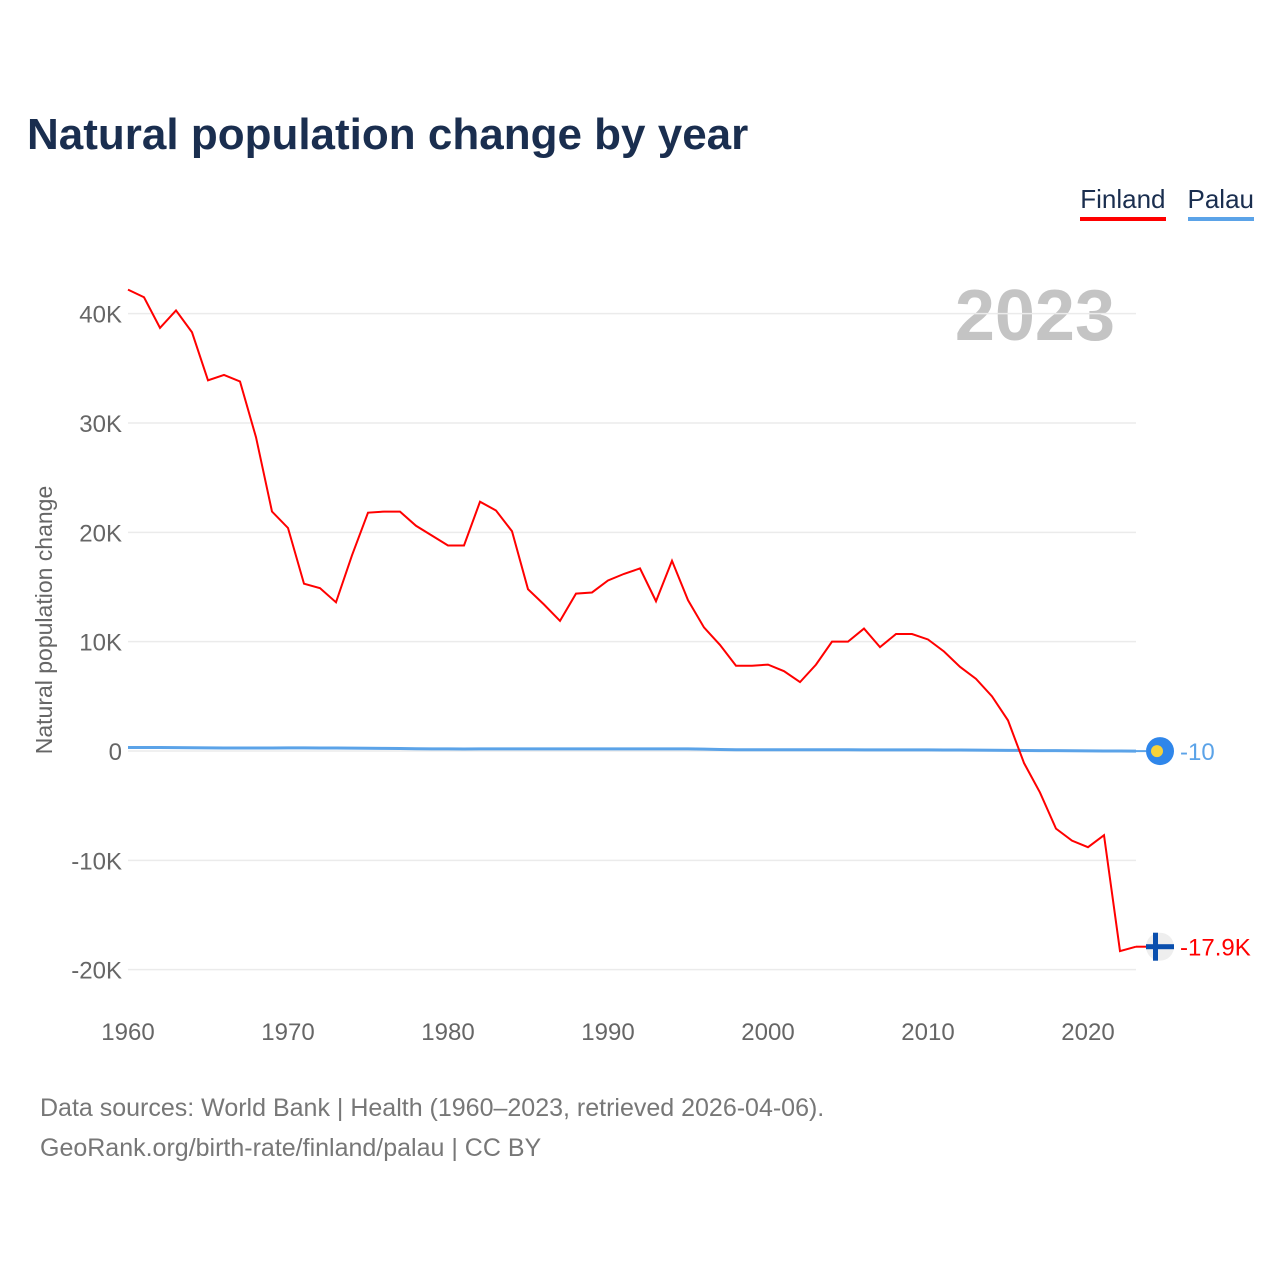 Image resolution: width=1280 pixels, height=1280 pixels. Describe the element at coordinates (100, 643) in the screenshot. I see `y-tick-label: 10K` at that location.